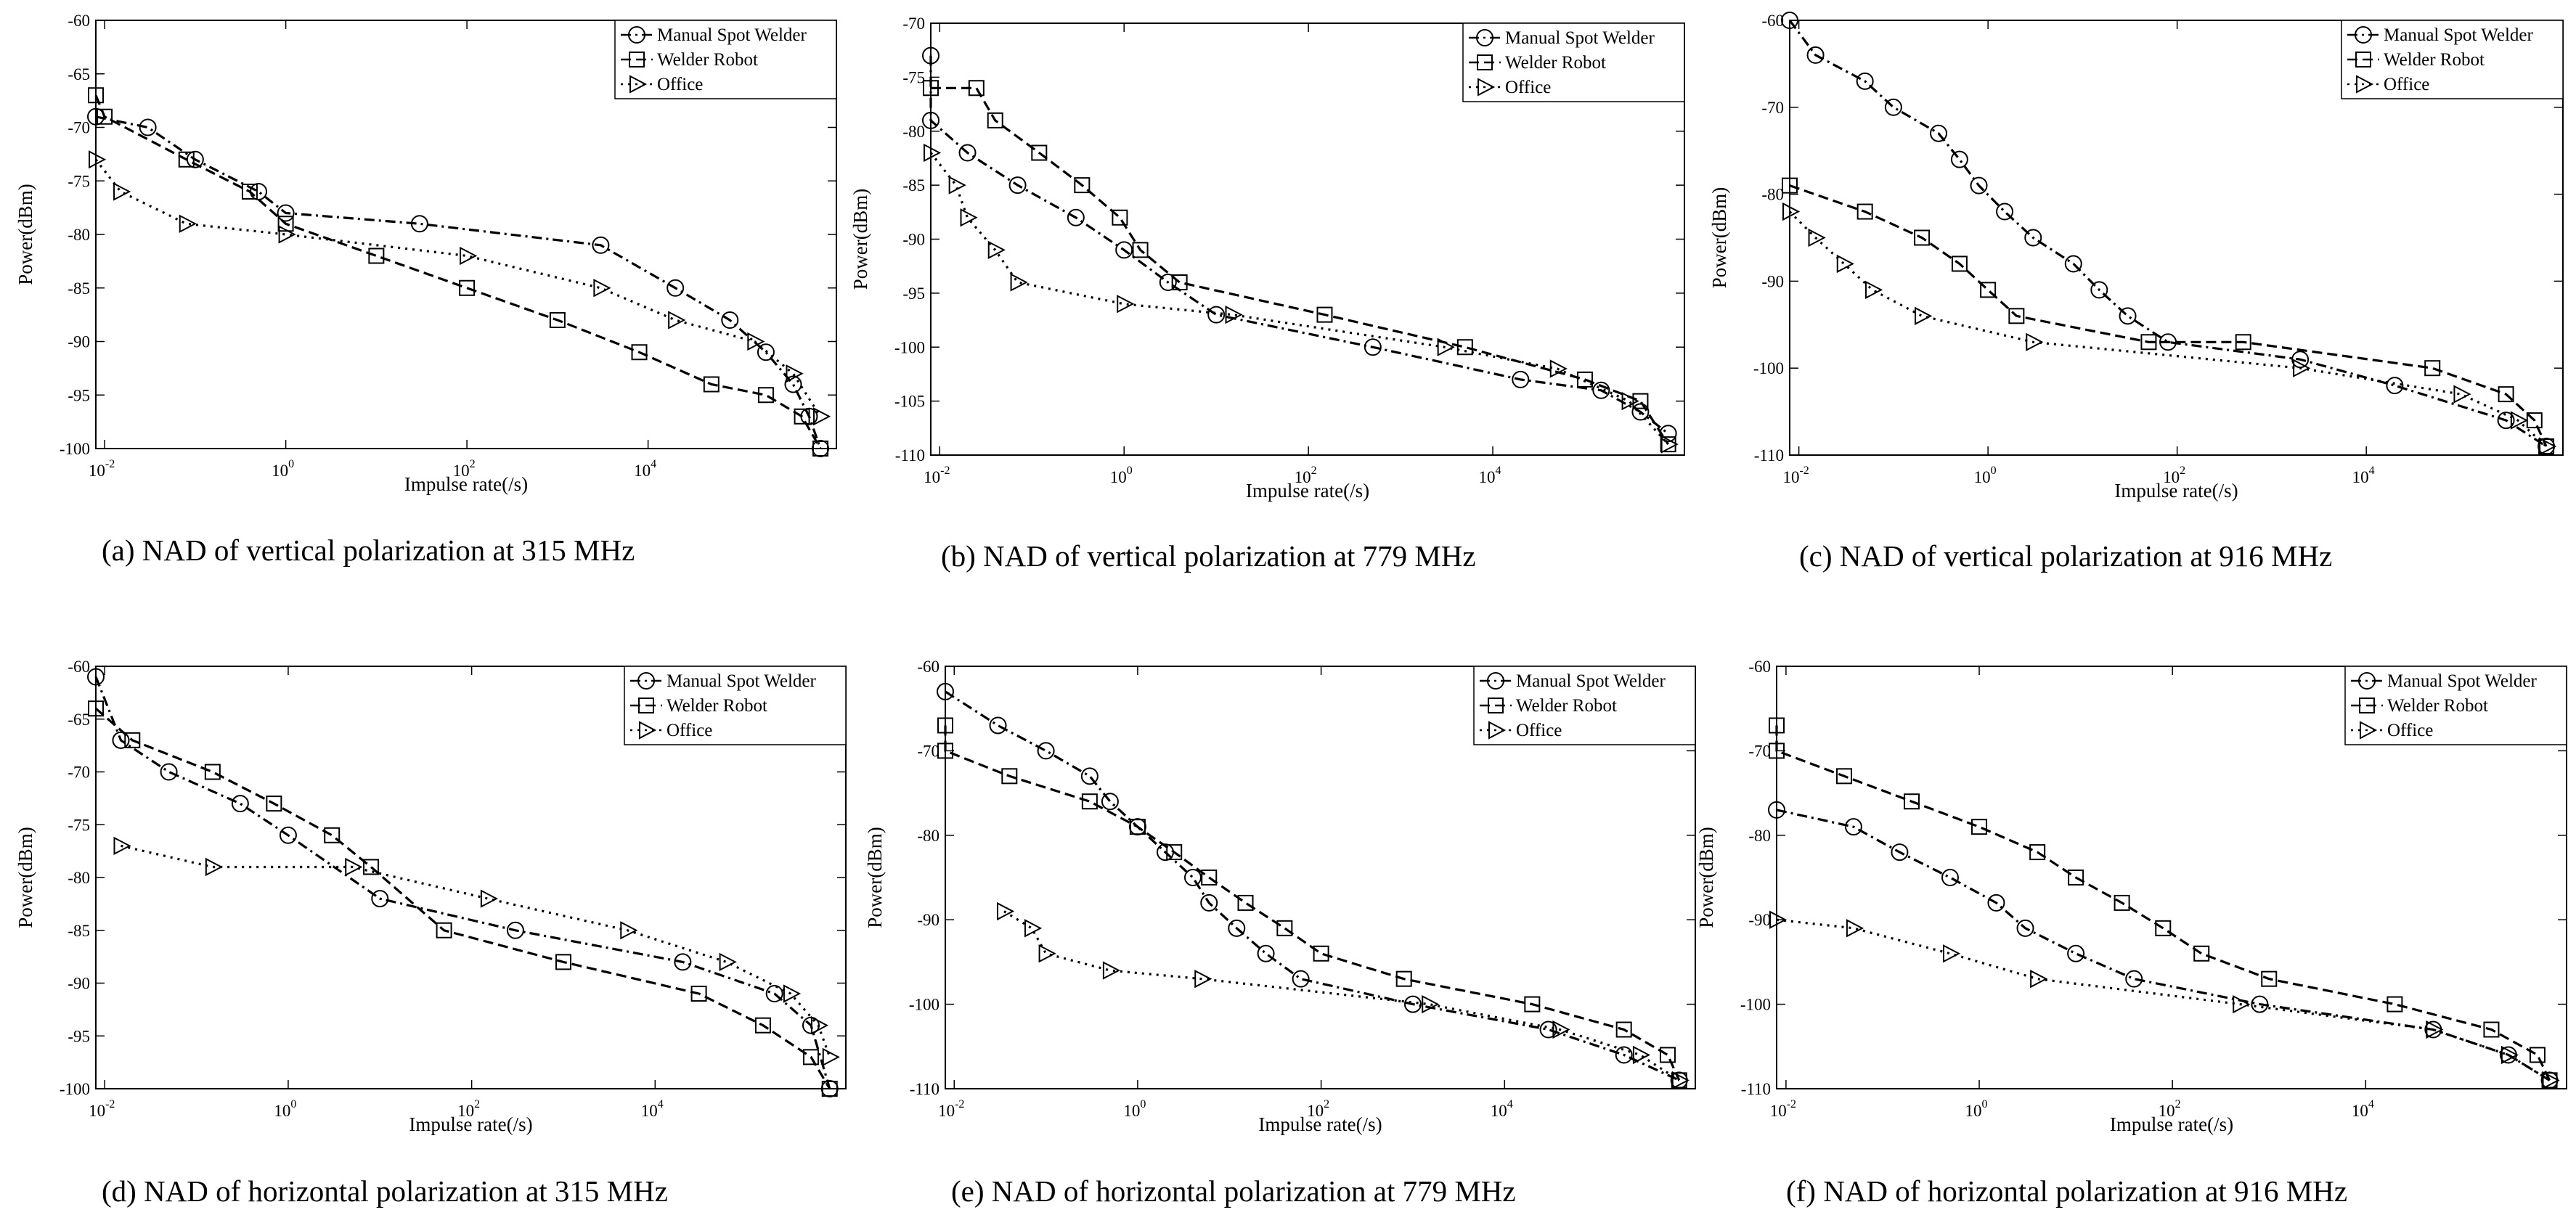 The image size is (2576, 1223). I want to click on y-tick-label: -85, so click(79, 288).